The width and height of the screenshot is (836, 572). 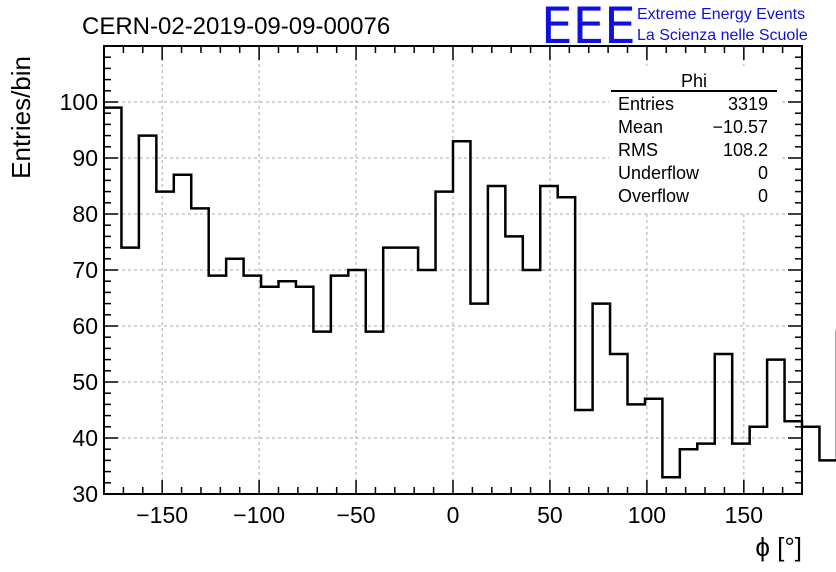 I want to click on logo-line-2: La Scienza nelle Scuole, so click(x=722, y=35).